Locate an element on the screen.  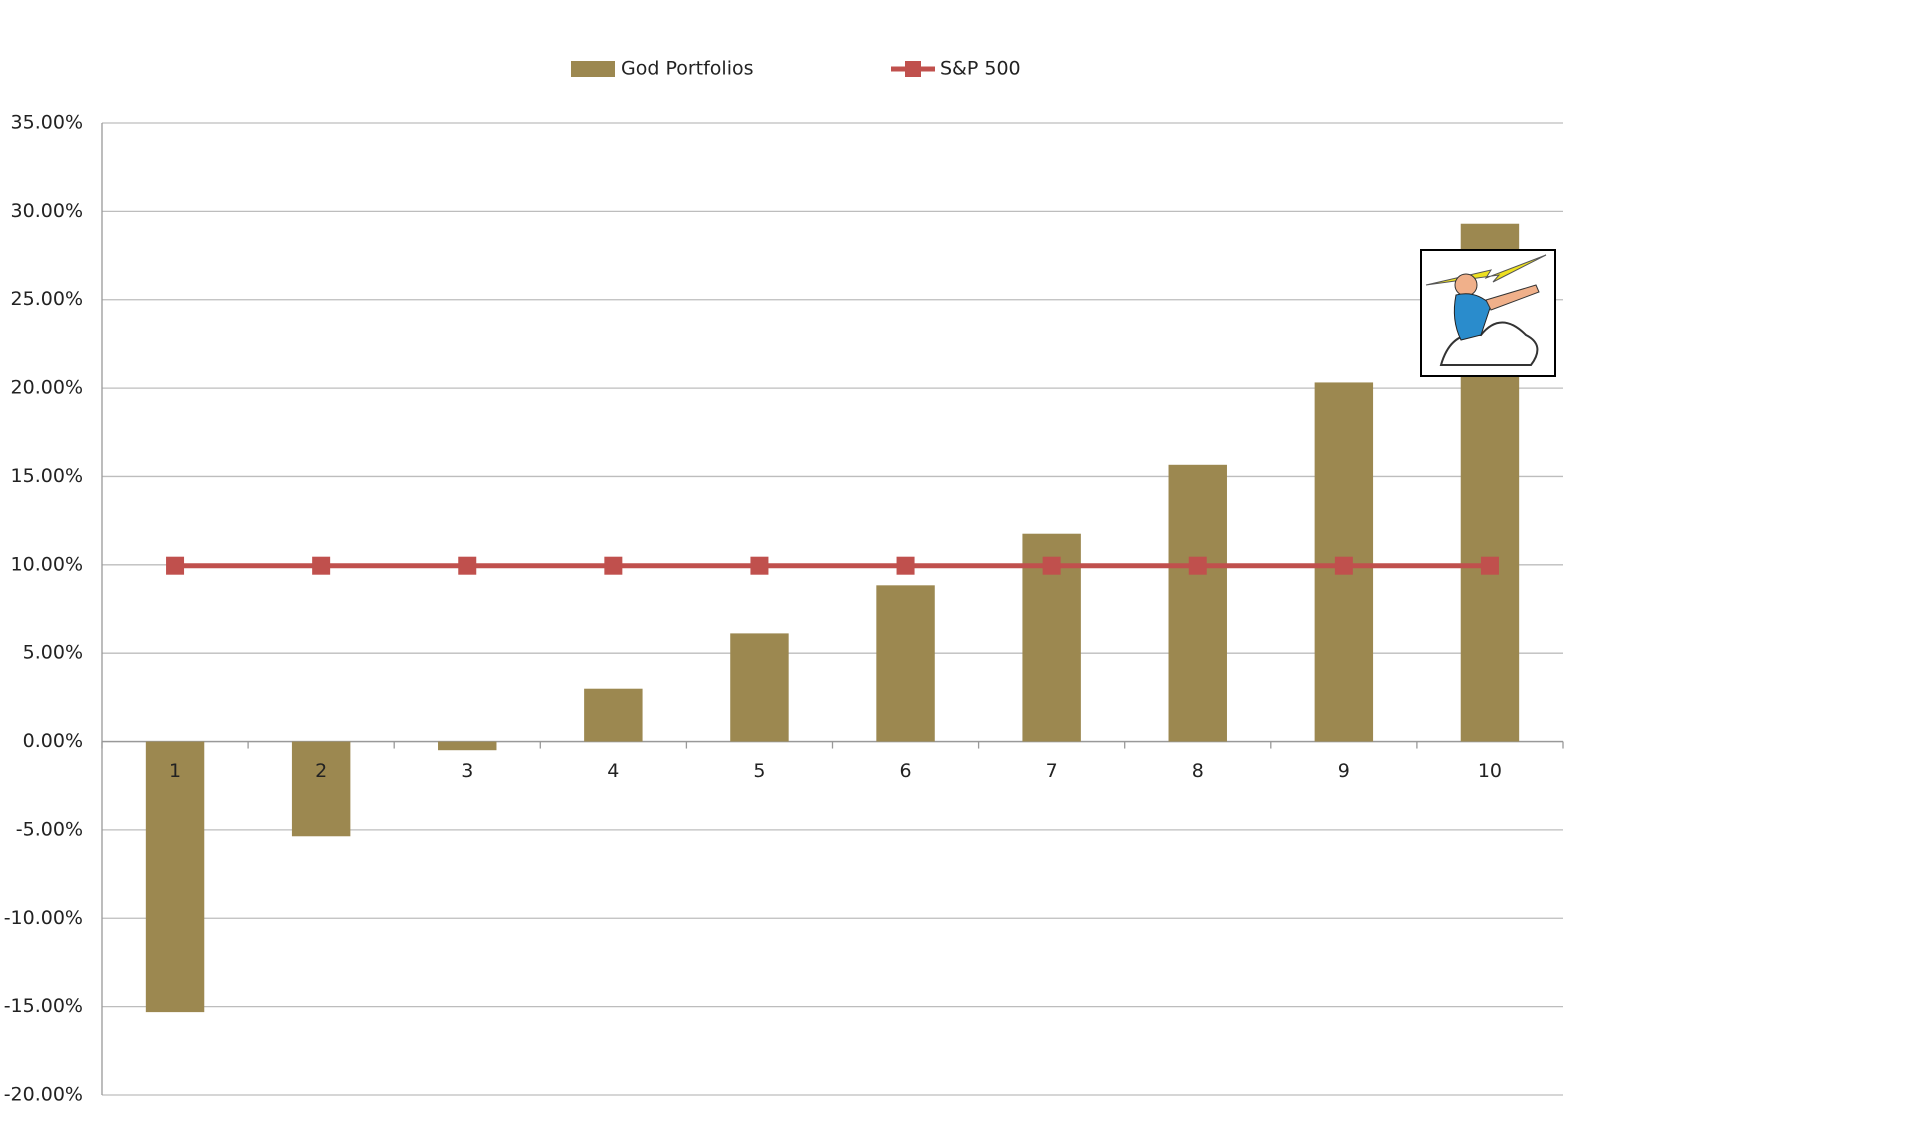
x-tick-label: 10 is located at coordinates (1490, 771).